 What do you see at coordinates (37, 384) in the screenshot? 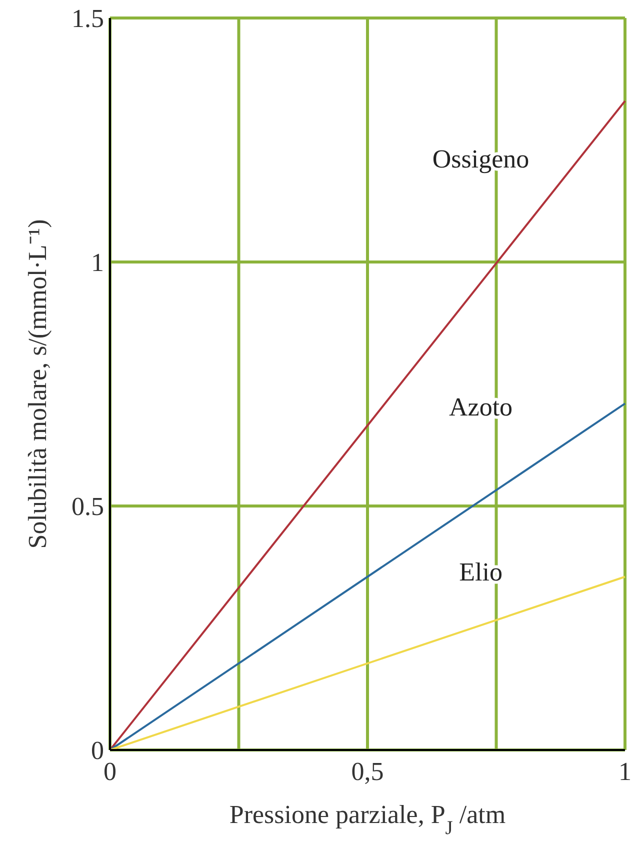
I see `y-axis-title: Solubilità molare, s/(mmol·L⁻¹)` at bounding box center [37, 384].